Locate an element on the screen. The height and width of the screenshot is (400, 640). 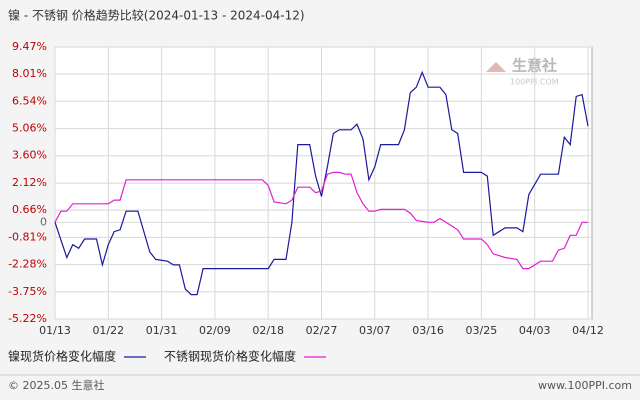
x-tick-label: 02/18 is located at coordinates (268, 330).